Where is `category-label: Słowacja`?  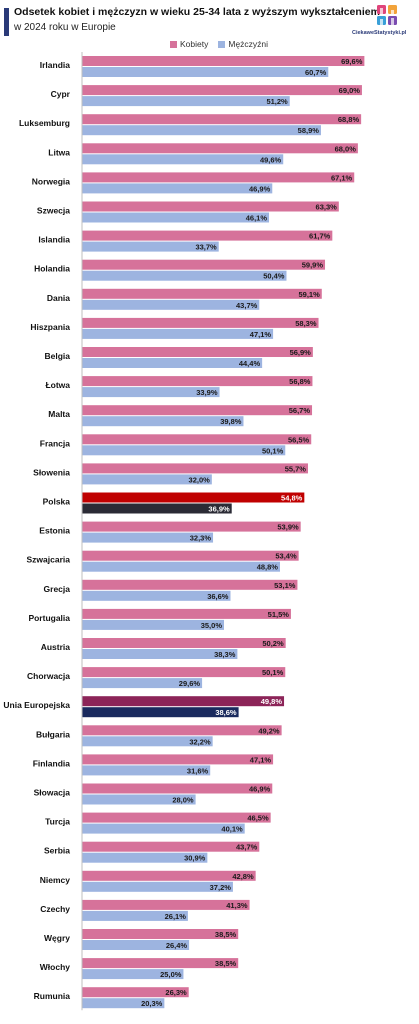 category-label: Słowacja is located at coordinates (52, 793).